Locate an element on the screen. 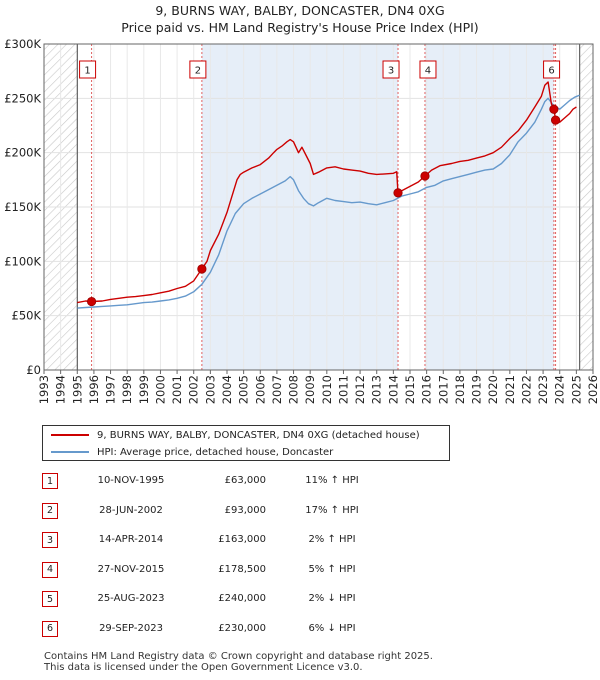 This screenshot has height=680, width=600. sale-row: 5 25-AUG-2023 £240,000 2% ↓ HPI is located at coordinates (252, 603).